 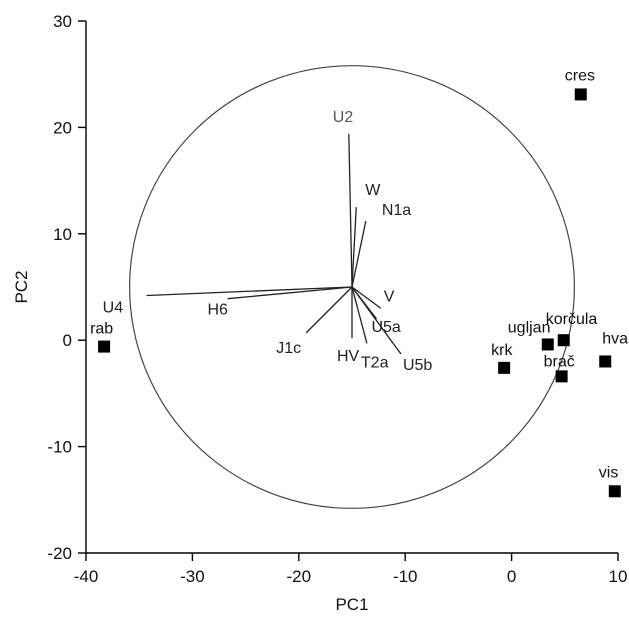 What do you see at coordinates (572, 319) in the screenshot?
I see `point-label-korcula: korčula` at bounding box center [572, 319].